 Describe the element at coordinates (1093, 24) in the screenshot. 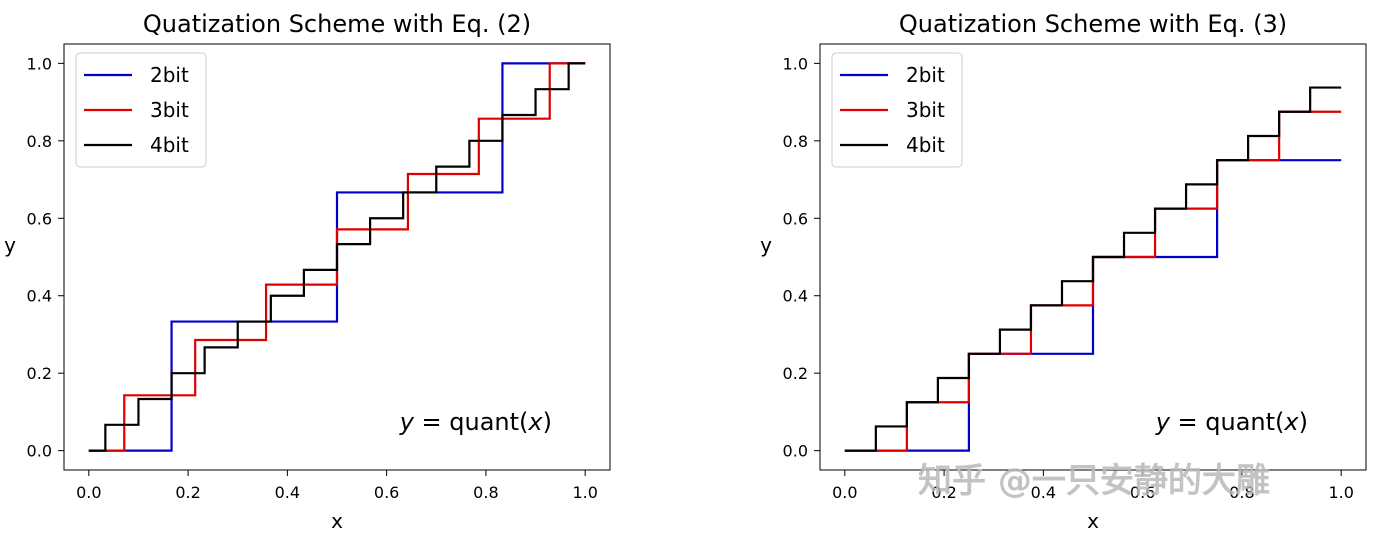

I see `chart-title: Quatization Scheme with Eq. (3)` at that location.